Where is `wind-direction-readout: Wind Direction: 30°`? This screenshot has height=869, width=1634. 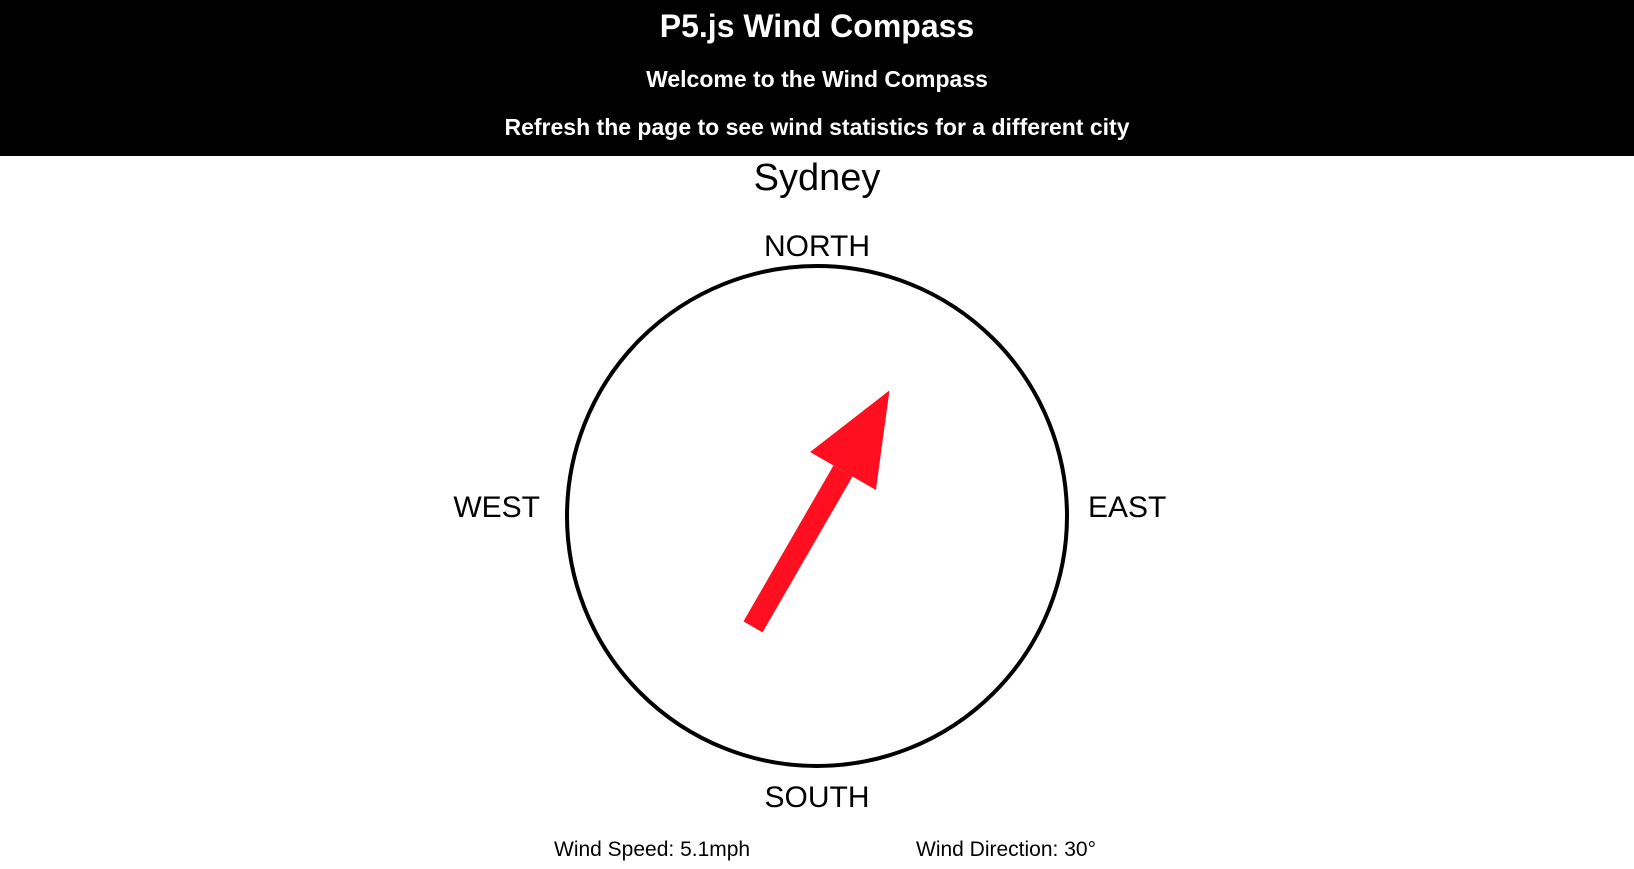
wind-direction-readout: Wind Direction: 30° is located at coordinates (1006, 849).